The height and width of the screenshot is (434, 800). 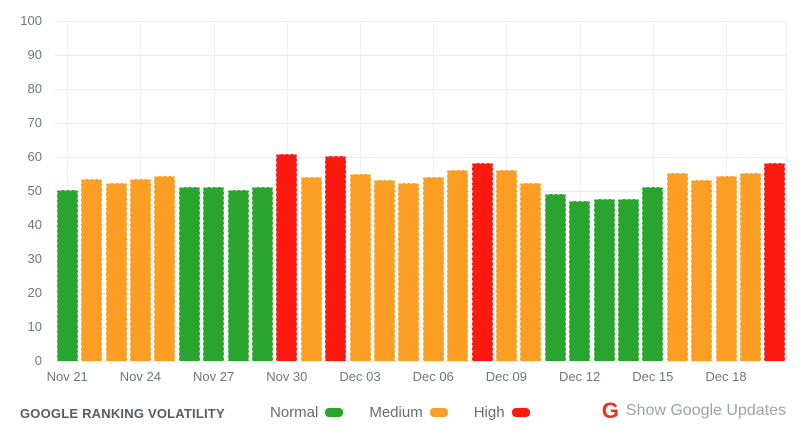 What do you see at coordinates (122, 413) in the screenshot?
I see `chart-title: GOOGLE RANKING VOLATILITY` at bounding box center [122, 413].